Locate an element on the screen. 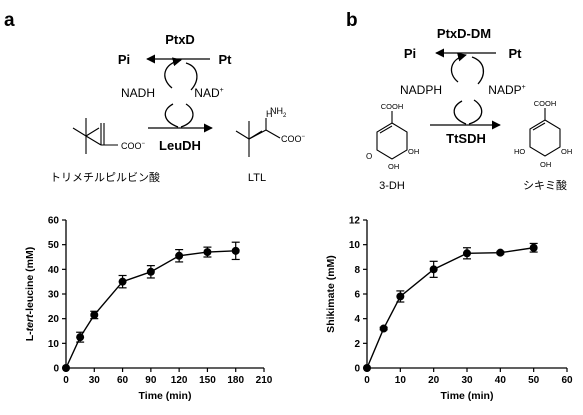  product-name-b: シキミ酸 is located at coordinates (545, 185).